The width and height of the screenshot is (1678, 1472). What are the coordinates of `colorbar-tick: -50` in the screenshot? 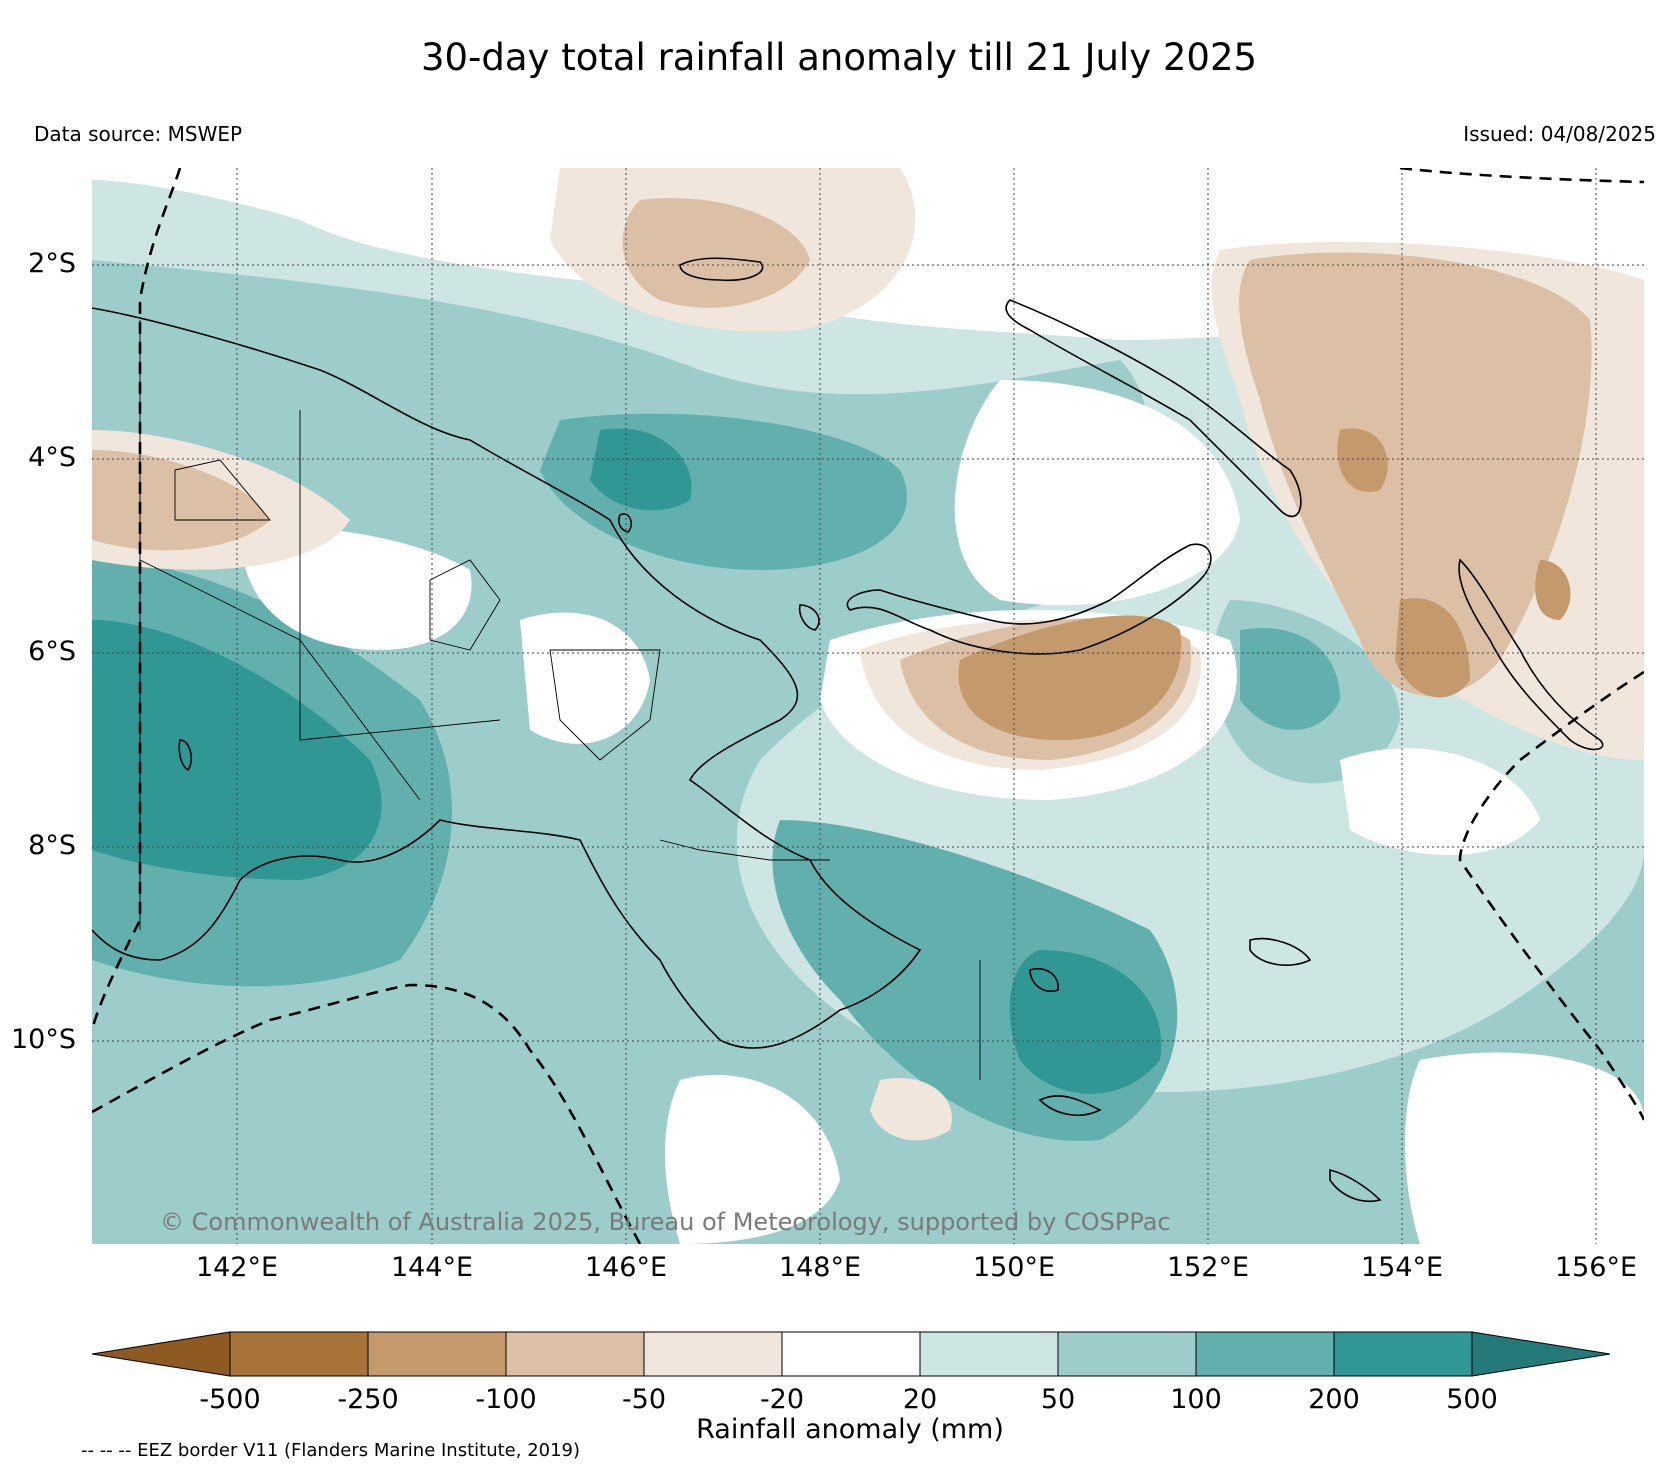 It's located at (644, 1399).